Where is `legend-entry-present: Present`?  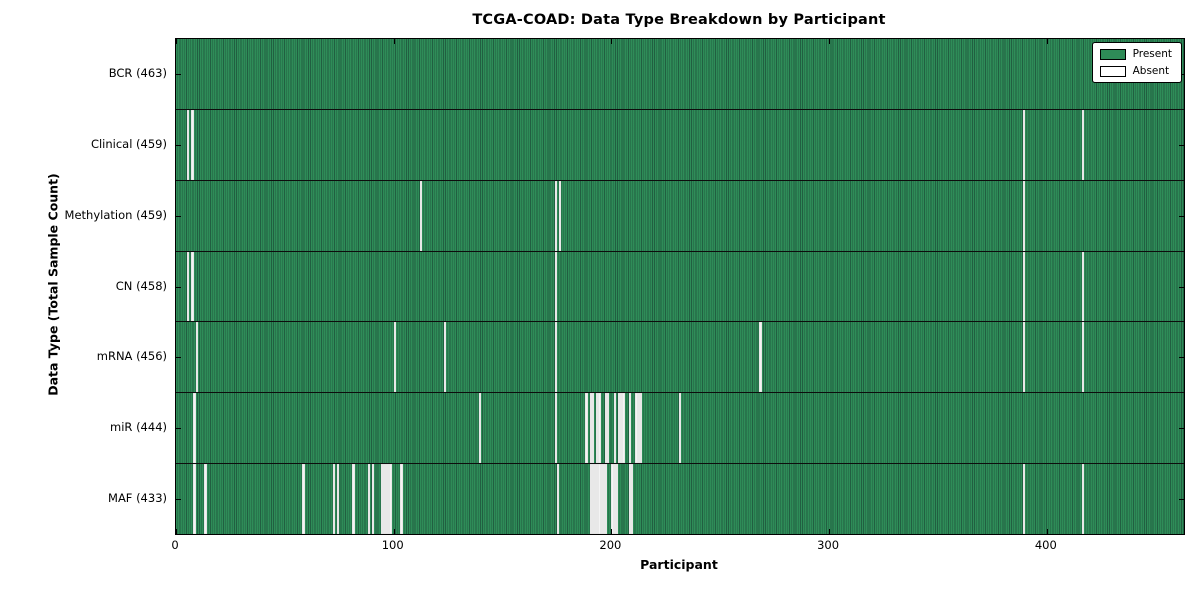 legend-entry-present: Present is located at coordinates (1135, 54).